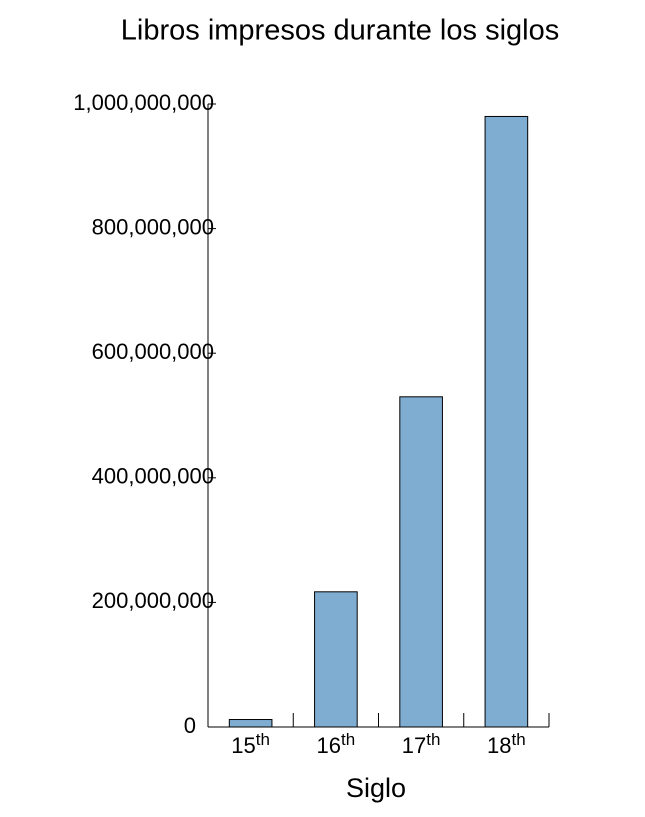 Image resolution: width=645 pixels, height=817 pixels. I want to click on y-tick-label: 600,000,000, so click(153, 351).